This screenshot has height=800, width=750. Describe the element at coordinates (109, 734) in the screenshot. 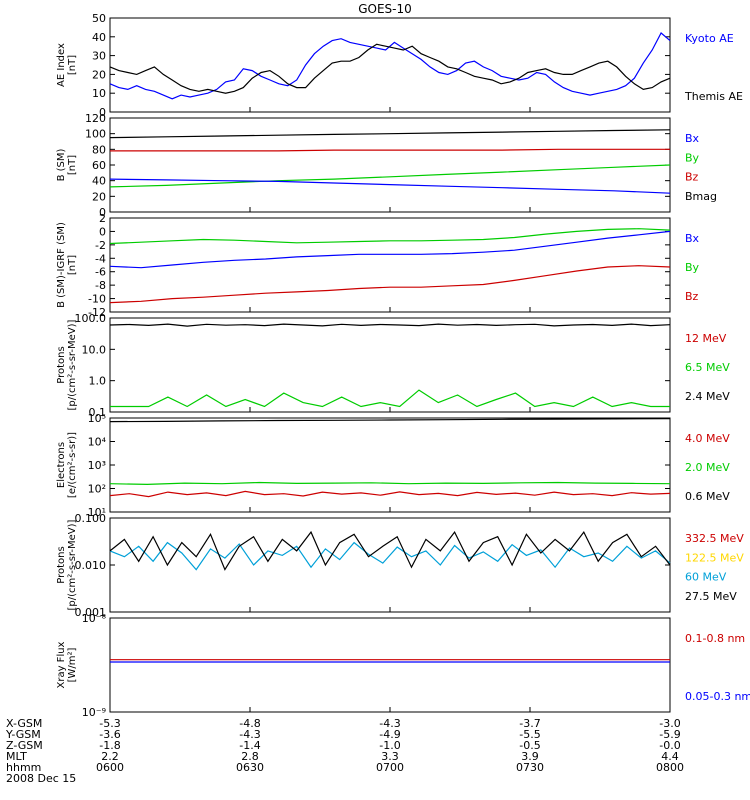

I see `footer-value: -3.6` at that location.